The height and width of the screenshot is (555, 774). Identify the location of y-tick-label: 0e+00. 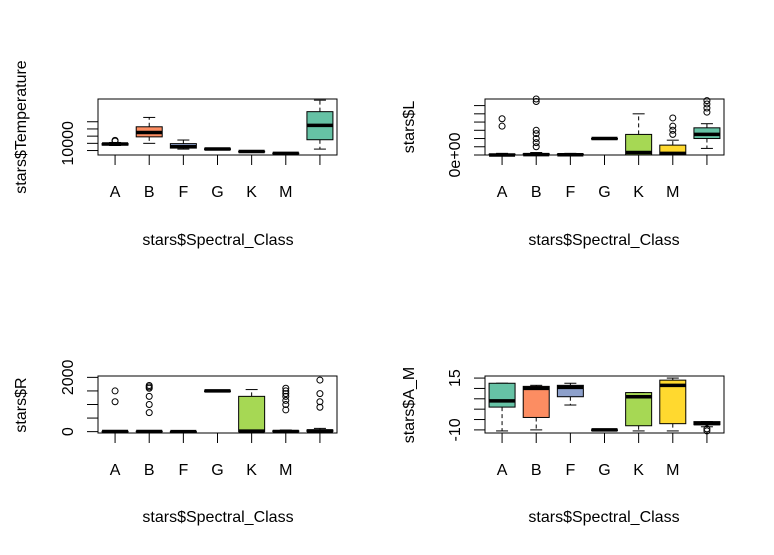
(455, 154).